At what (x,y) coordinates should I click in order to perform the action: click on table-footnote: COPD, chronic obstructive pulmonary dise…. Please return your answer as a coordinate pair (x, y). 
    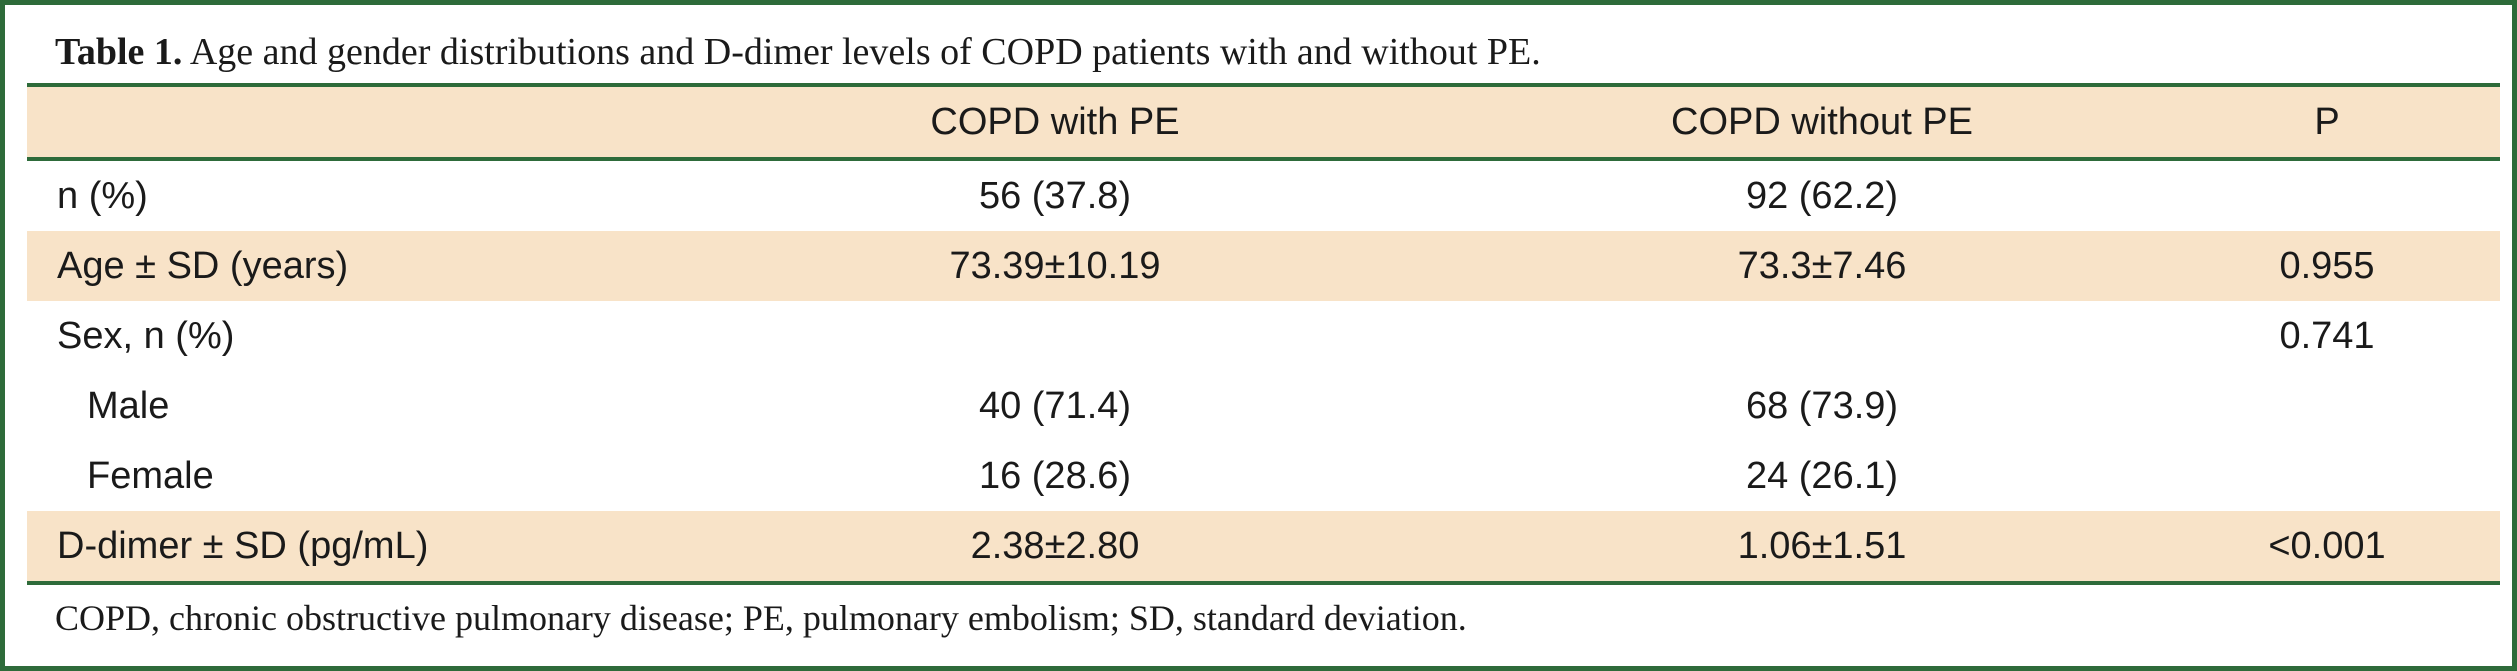
    Looking at the image, I should click on (761, 618).